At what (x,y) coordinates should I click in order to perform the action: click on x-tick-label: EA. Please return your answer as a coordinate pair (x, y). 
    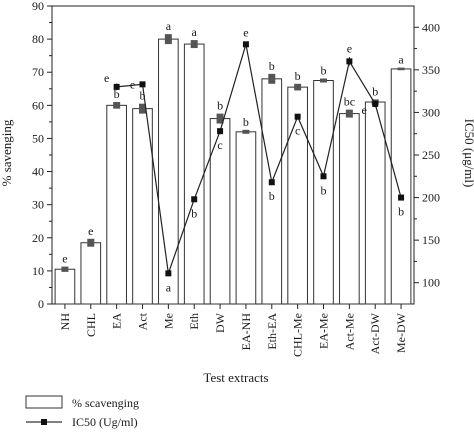
    Looking at the image, I should click on (117, 321).